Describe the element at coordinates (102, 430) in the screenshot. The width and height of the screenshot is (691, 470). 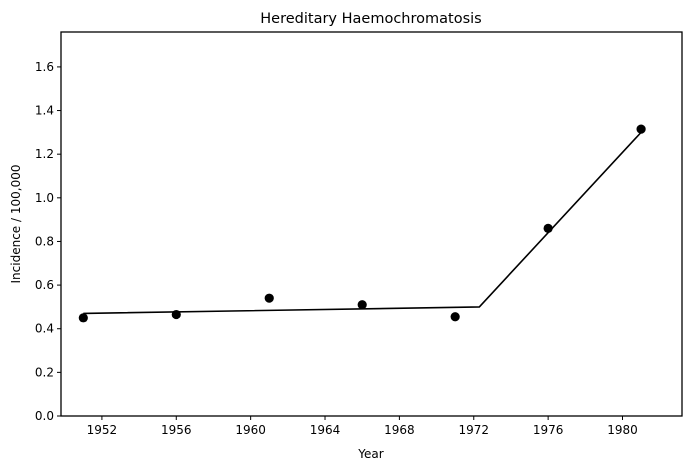
I see `x-tick-label: 1952` at that location.